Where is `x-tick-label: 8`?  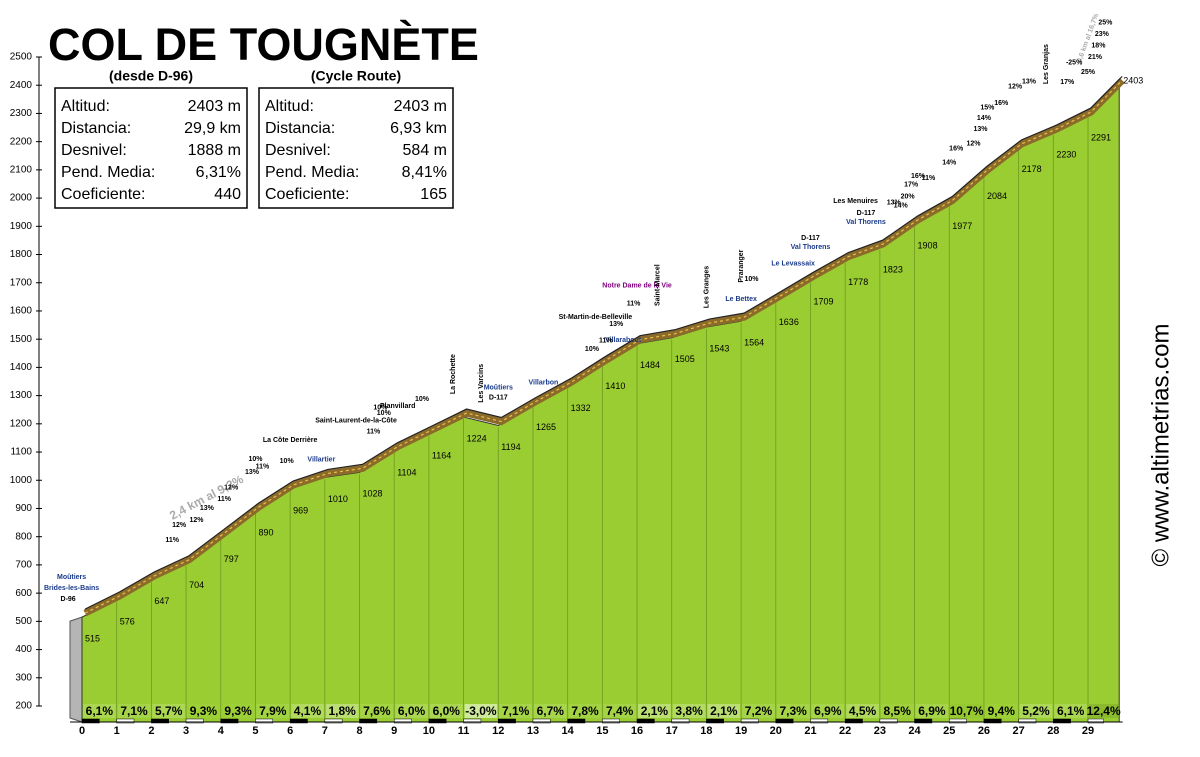 x-tick-label: 8 is located at coordinates (359, 731).